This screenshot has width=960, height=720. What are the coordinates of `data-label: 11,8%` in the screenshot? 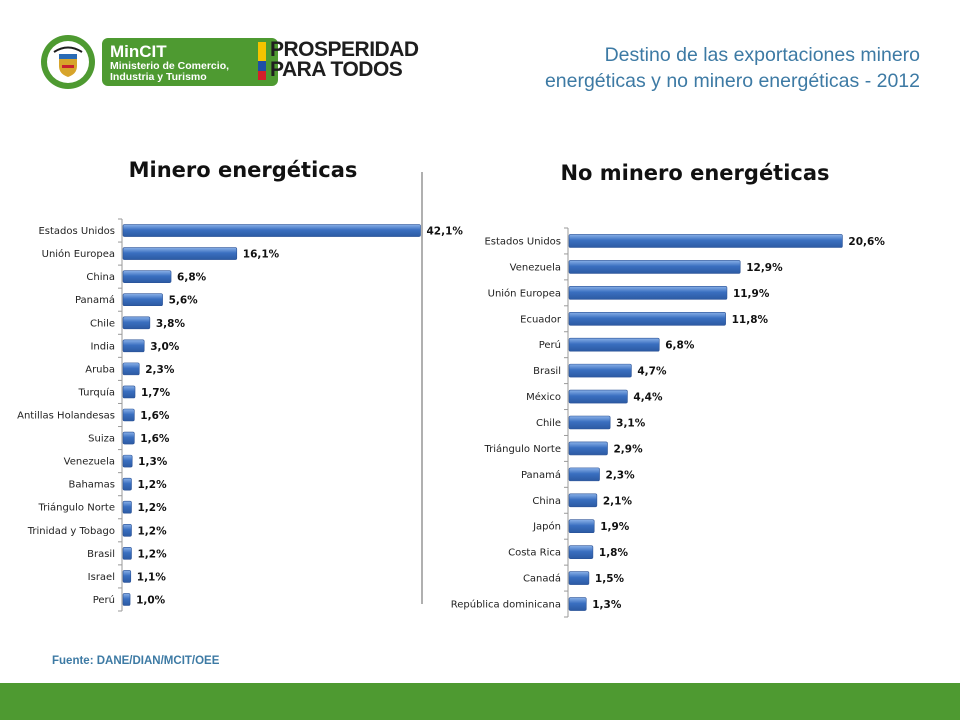 It's located at (750, 320).